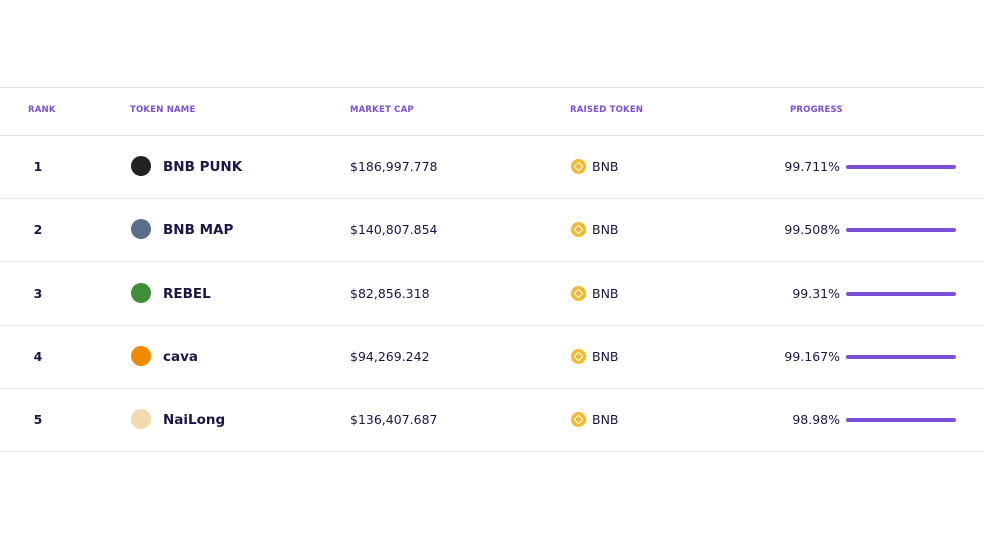  What do you see at coordinates (187, 293) in the screenshot?
I see `token-name: REBEL` at bounding box center [187, 293].